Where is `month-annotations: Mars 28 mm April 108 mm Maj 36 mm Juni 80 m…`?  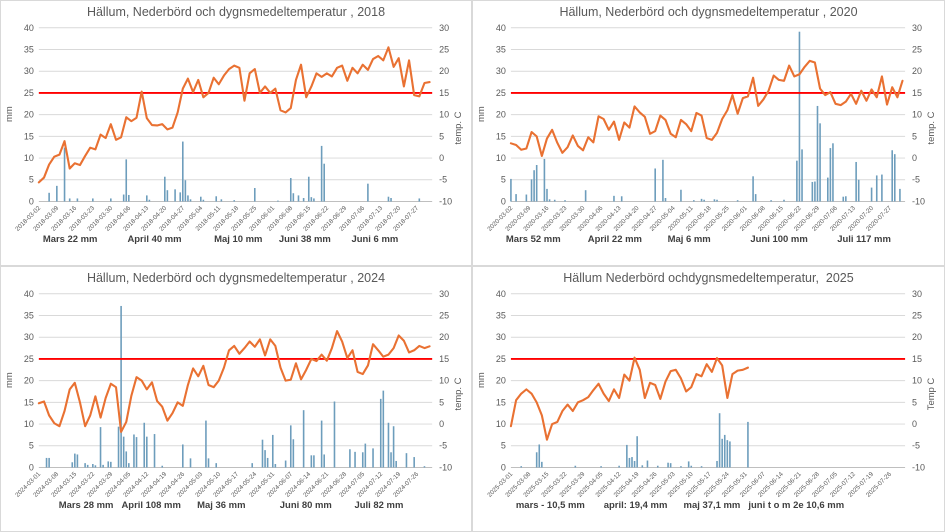 month-annotations: Mars 28 mm April 108 mm Maj 36 mm Juni 80 m… is located at coordinates (231, 505).